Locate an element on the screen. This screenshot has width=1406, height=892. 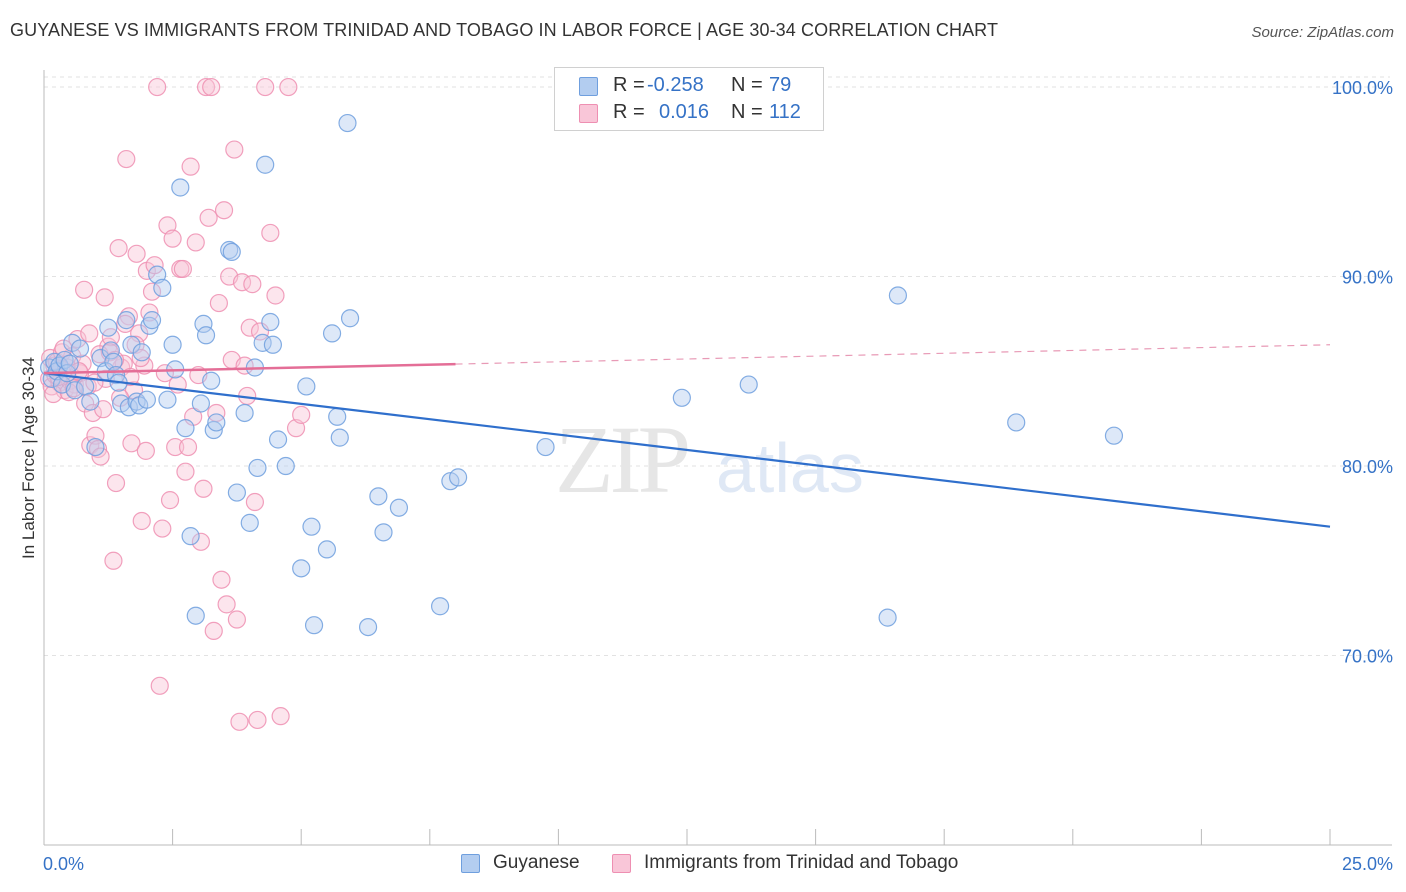
y-tick-labels: 70.0% 80.0% 90.0% 100.0% is located at coordinates (1362, 372).